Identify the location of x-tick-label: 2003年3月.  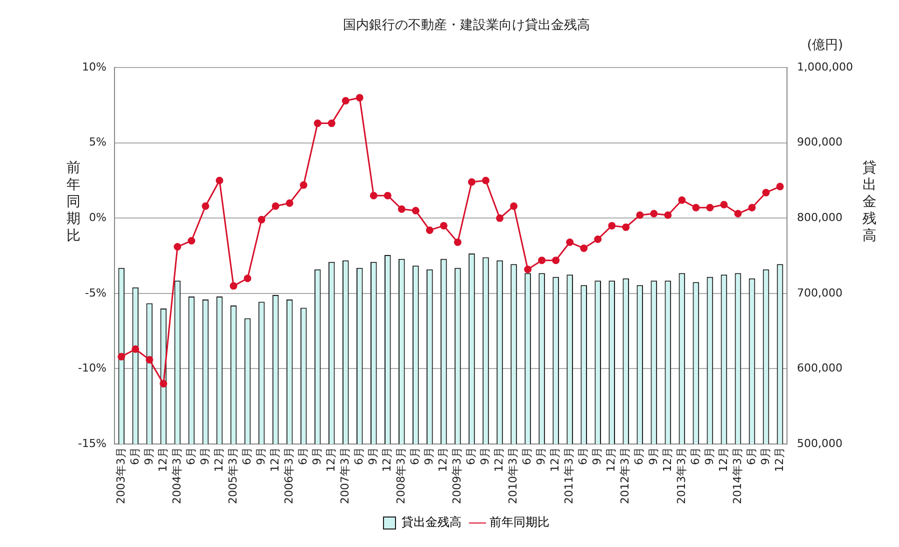
(121, 475).